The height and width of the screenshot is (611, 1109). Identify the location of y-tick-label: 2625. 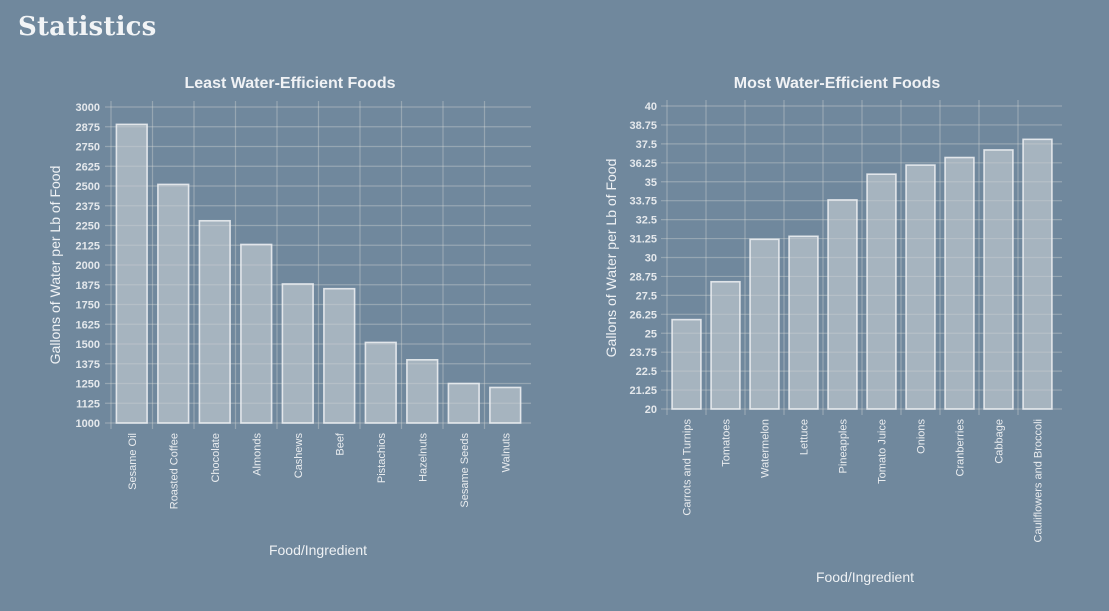
(88, 167).